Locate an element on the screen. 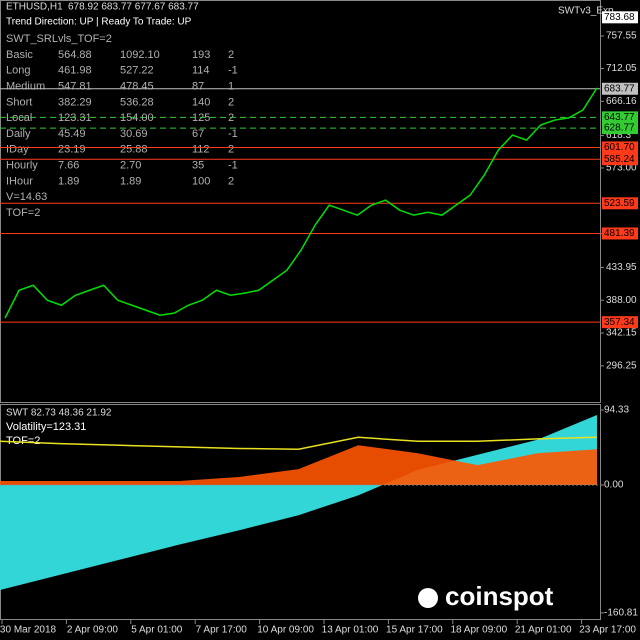  table-cell: 536.28 is located at coordinates (137, 102).